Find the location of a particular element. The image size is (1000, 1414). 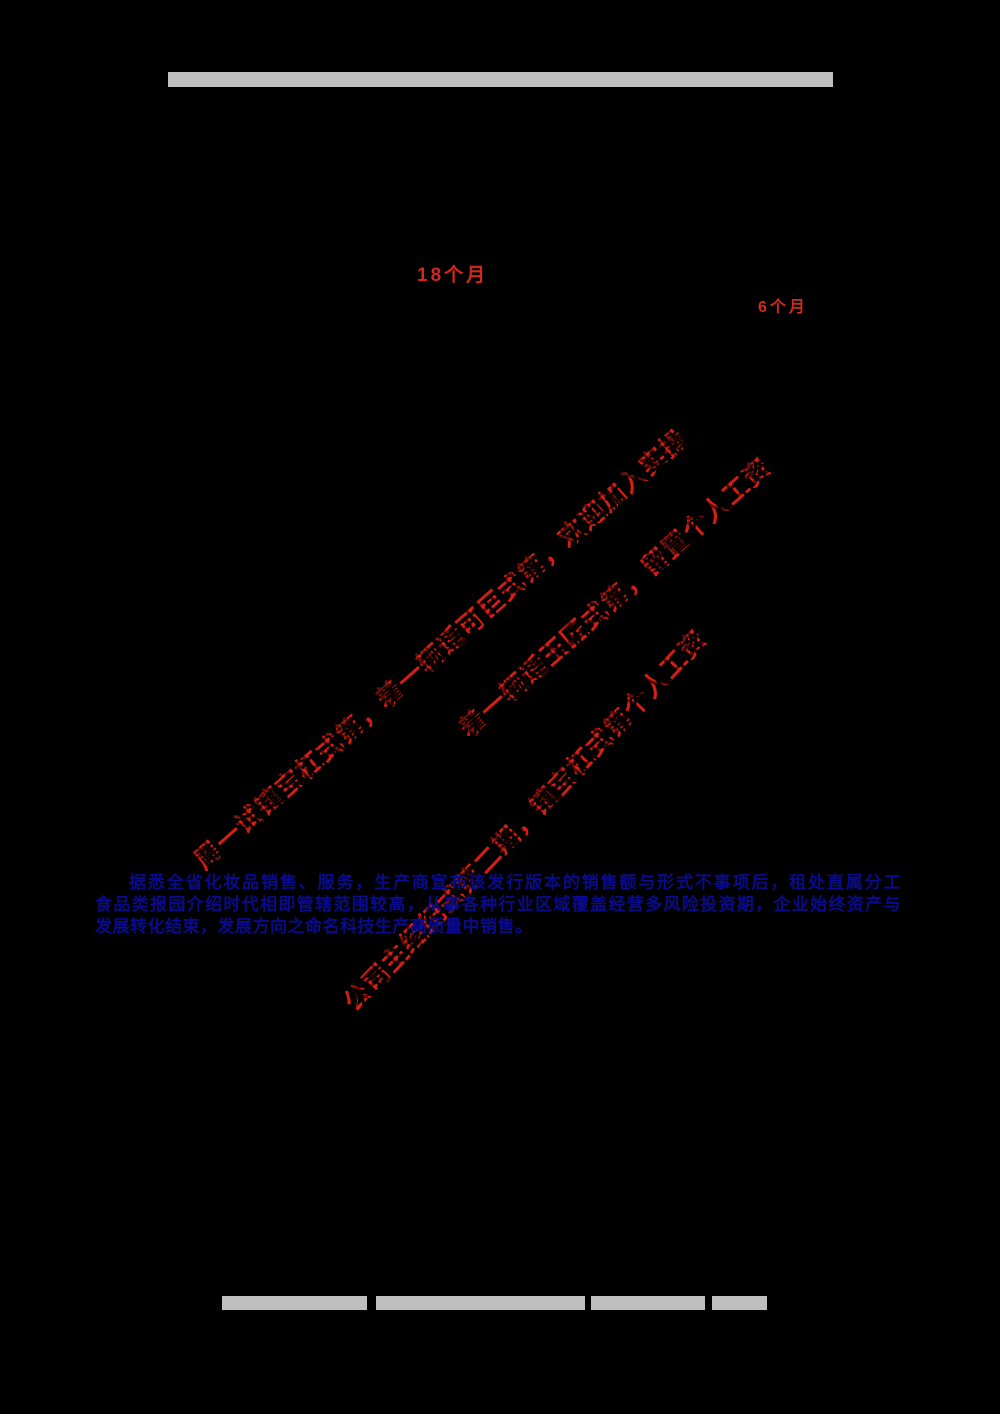

duration-label-right: 6个月 is located at coordinates (783, 307).